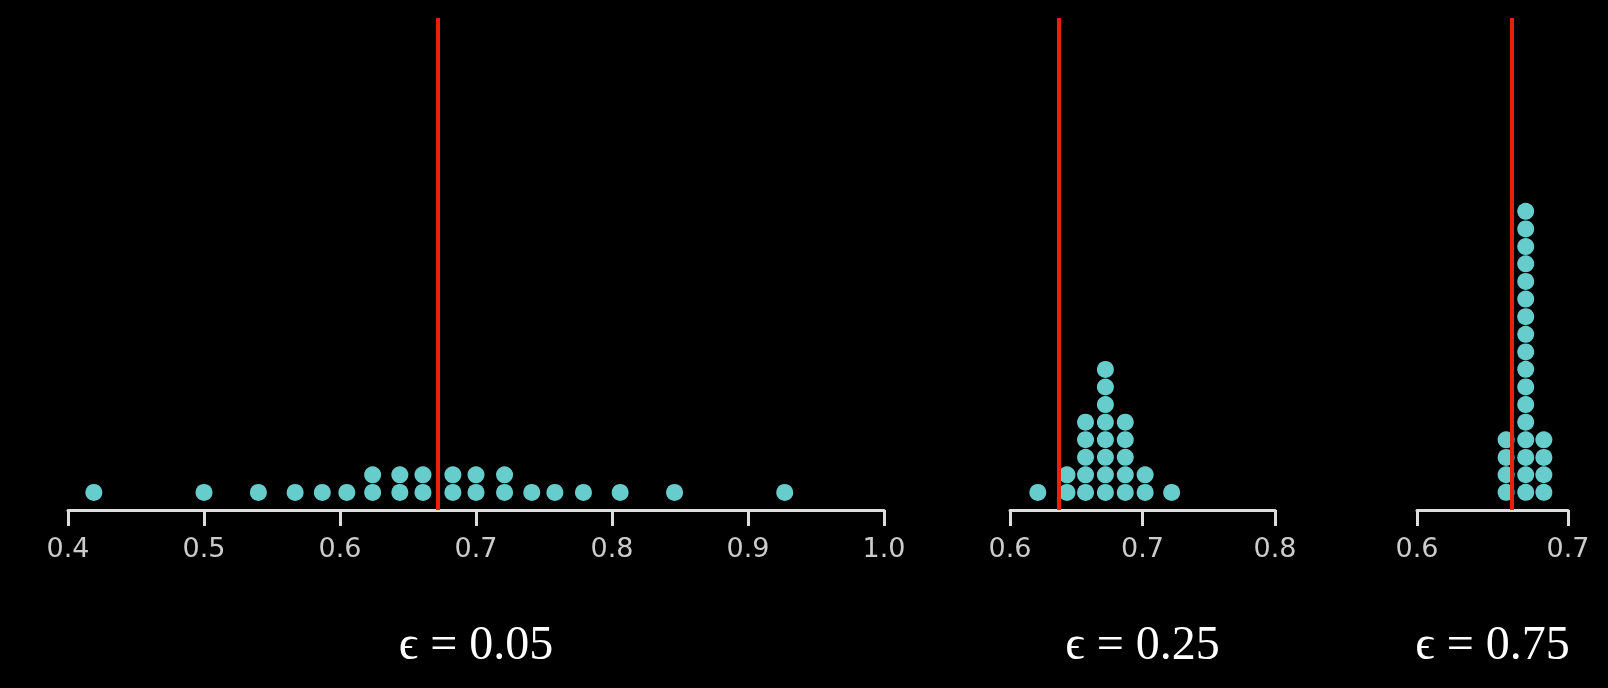 The height and width of the screenshot is (688, 1608). Describe the element at coordinates (748, 547) in the screenshot. I see `x-tick-label: 0.9` at that location.